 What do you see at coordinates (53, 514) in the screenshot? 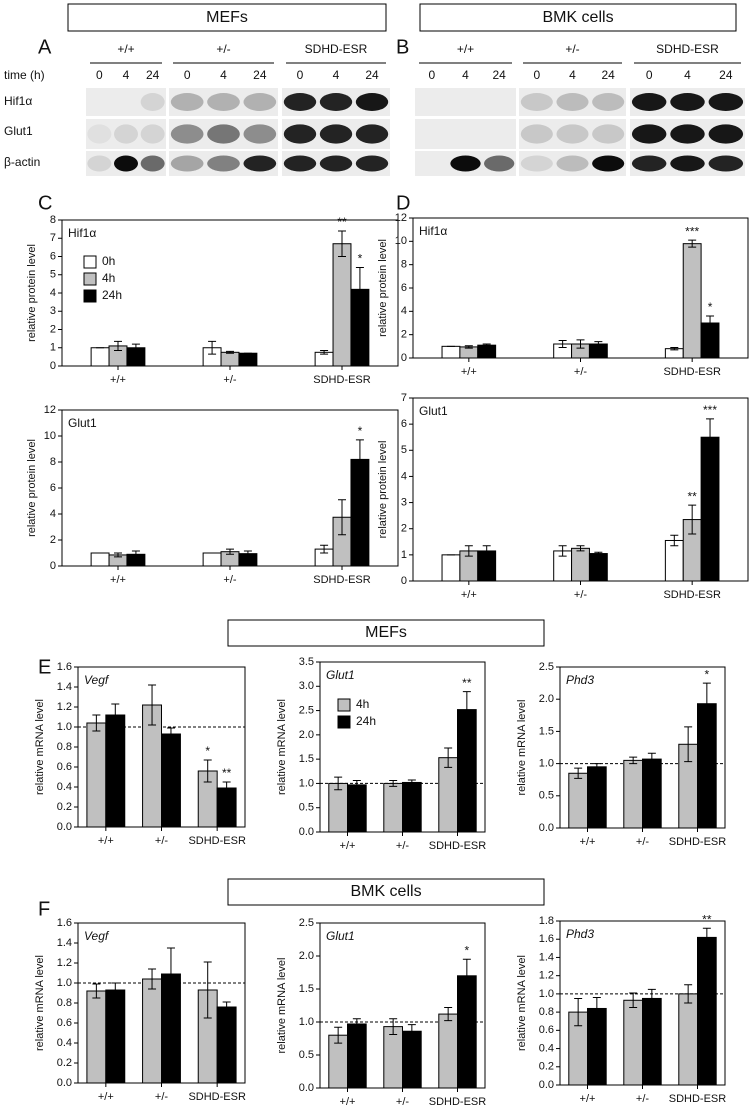
I see `y-tick-label: 4` at bounding box center [53, 514].